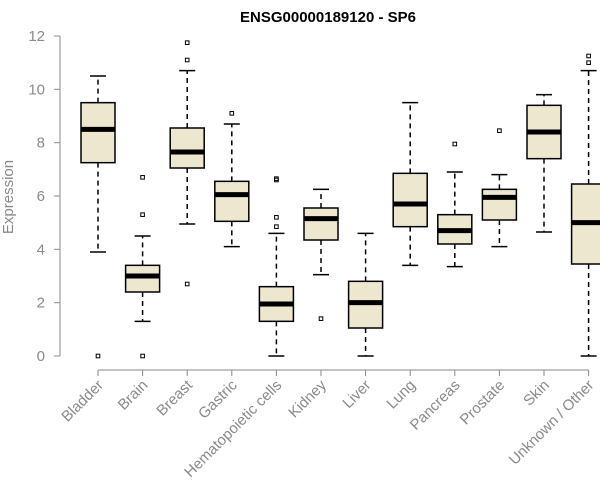 The height and width of the screenshot is (500, 600). I want to click on x-tick-label: Kidney, so click(307, 398).